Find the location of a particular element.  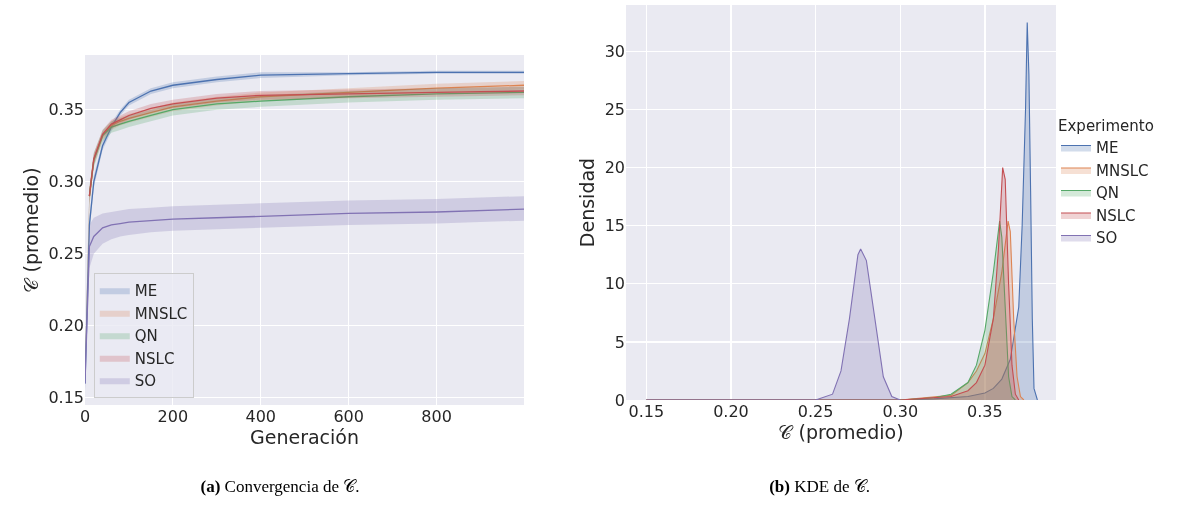

x-tick-label: 0.20 is located at coordinates (731, 411).